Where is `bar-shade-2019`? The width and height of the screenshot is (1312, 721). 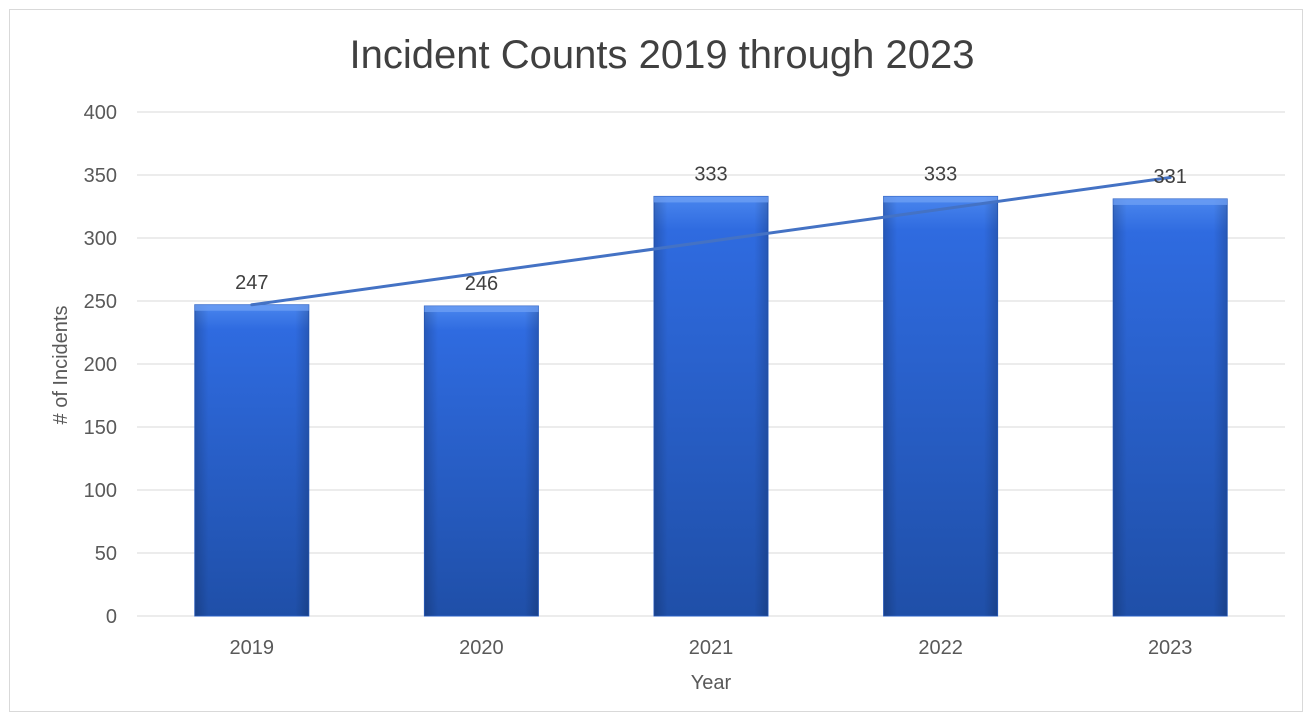 bar-shade-2019 is located at coordinates (251, 460).